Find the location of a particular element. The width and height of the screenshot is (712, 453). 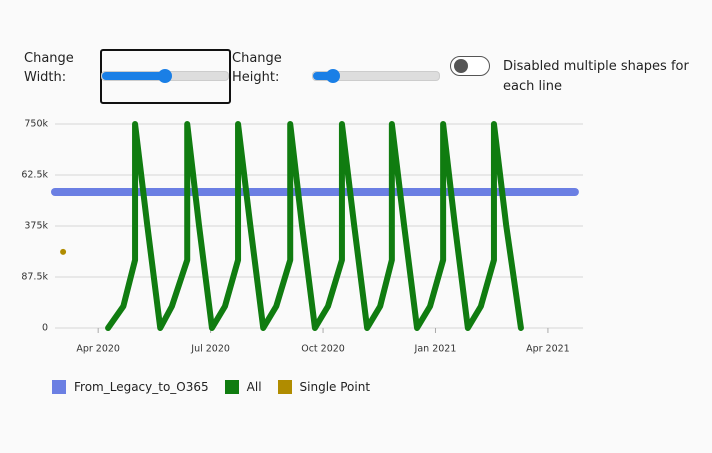

x-tick-label: Apr 2021 is located at coordinates (548, 349).